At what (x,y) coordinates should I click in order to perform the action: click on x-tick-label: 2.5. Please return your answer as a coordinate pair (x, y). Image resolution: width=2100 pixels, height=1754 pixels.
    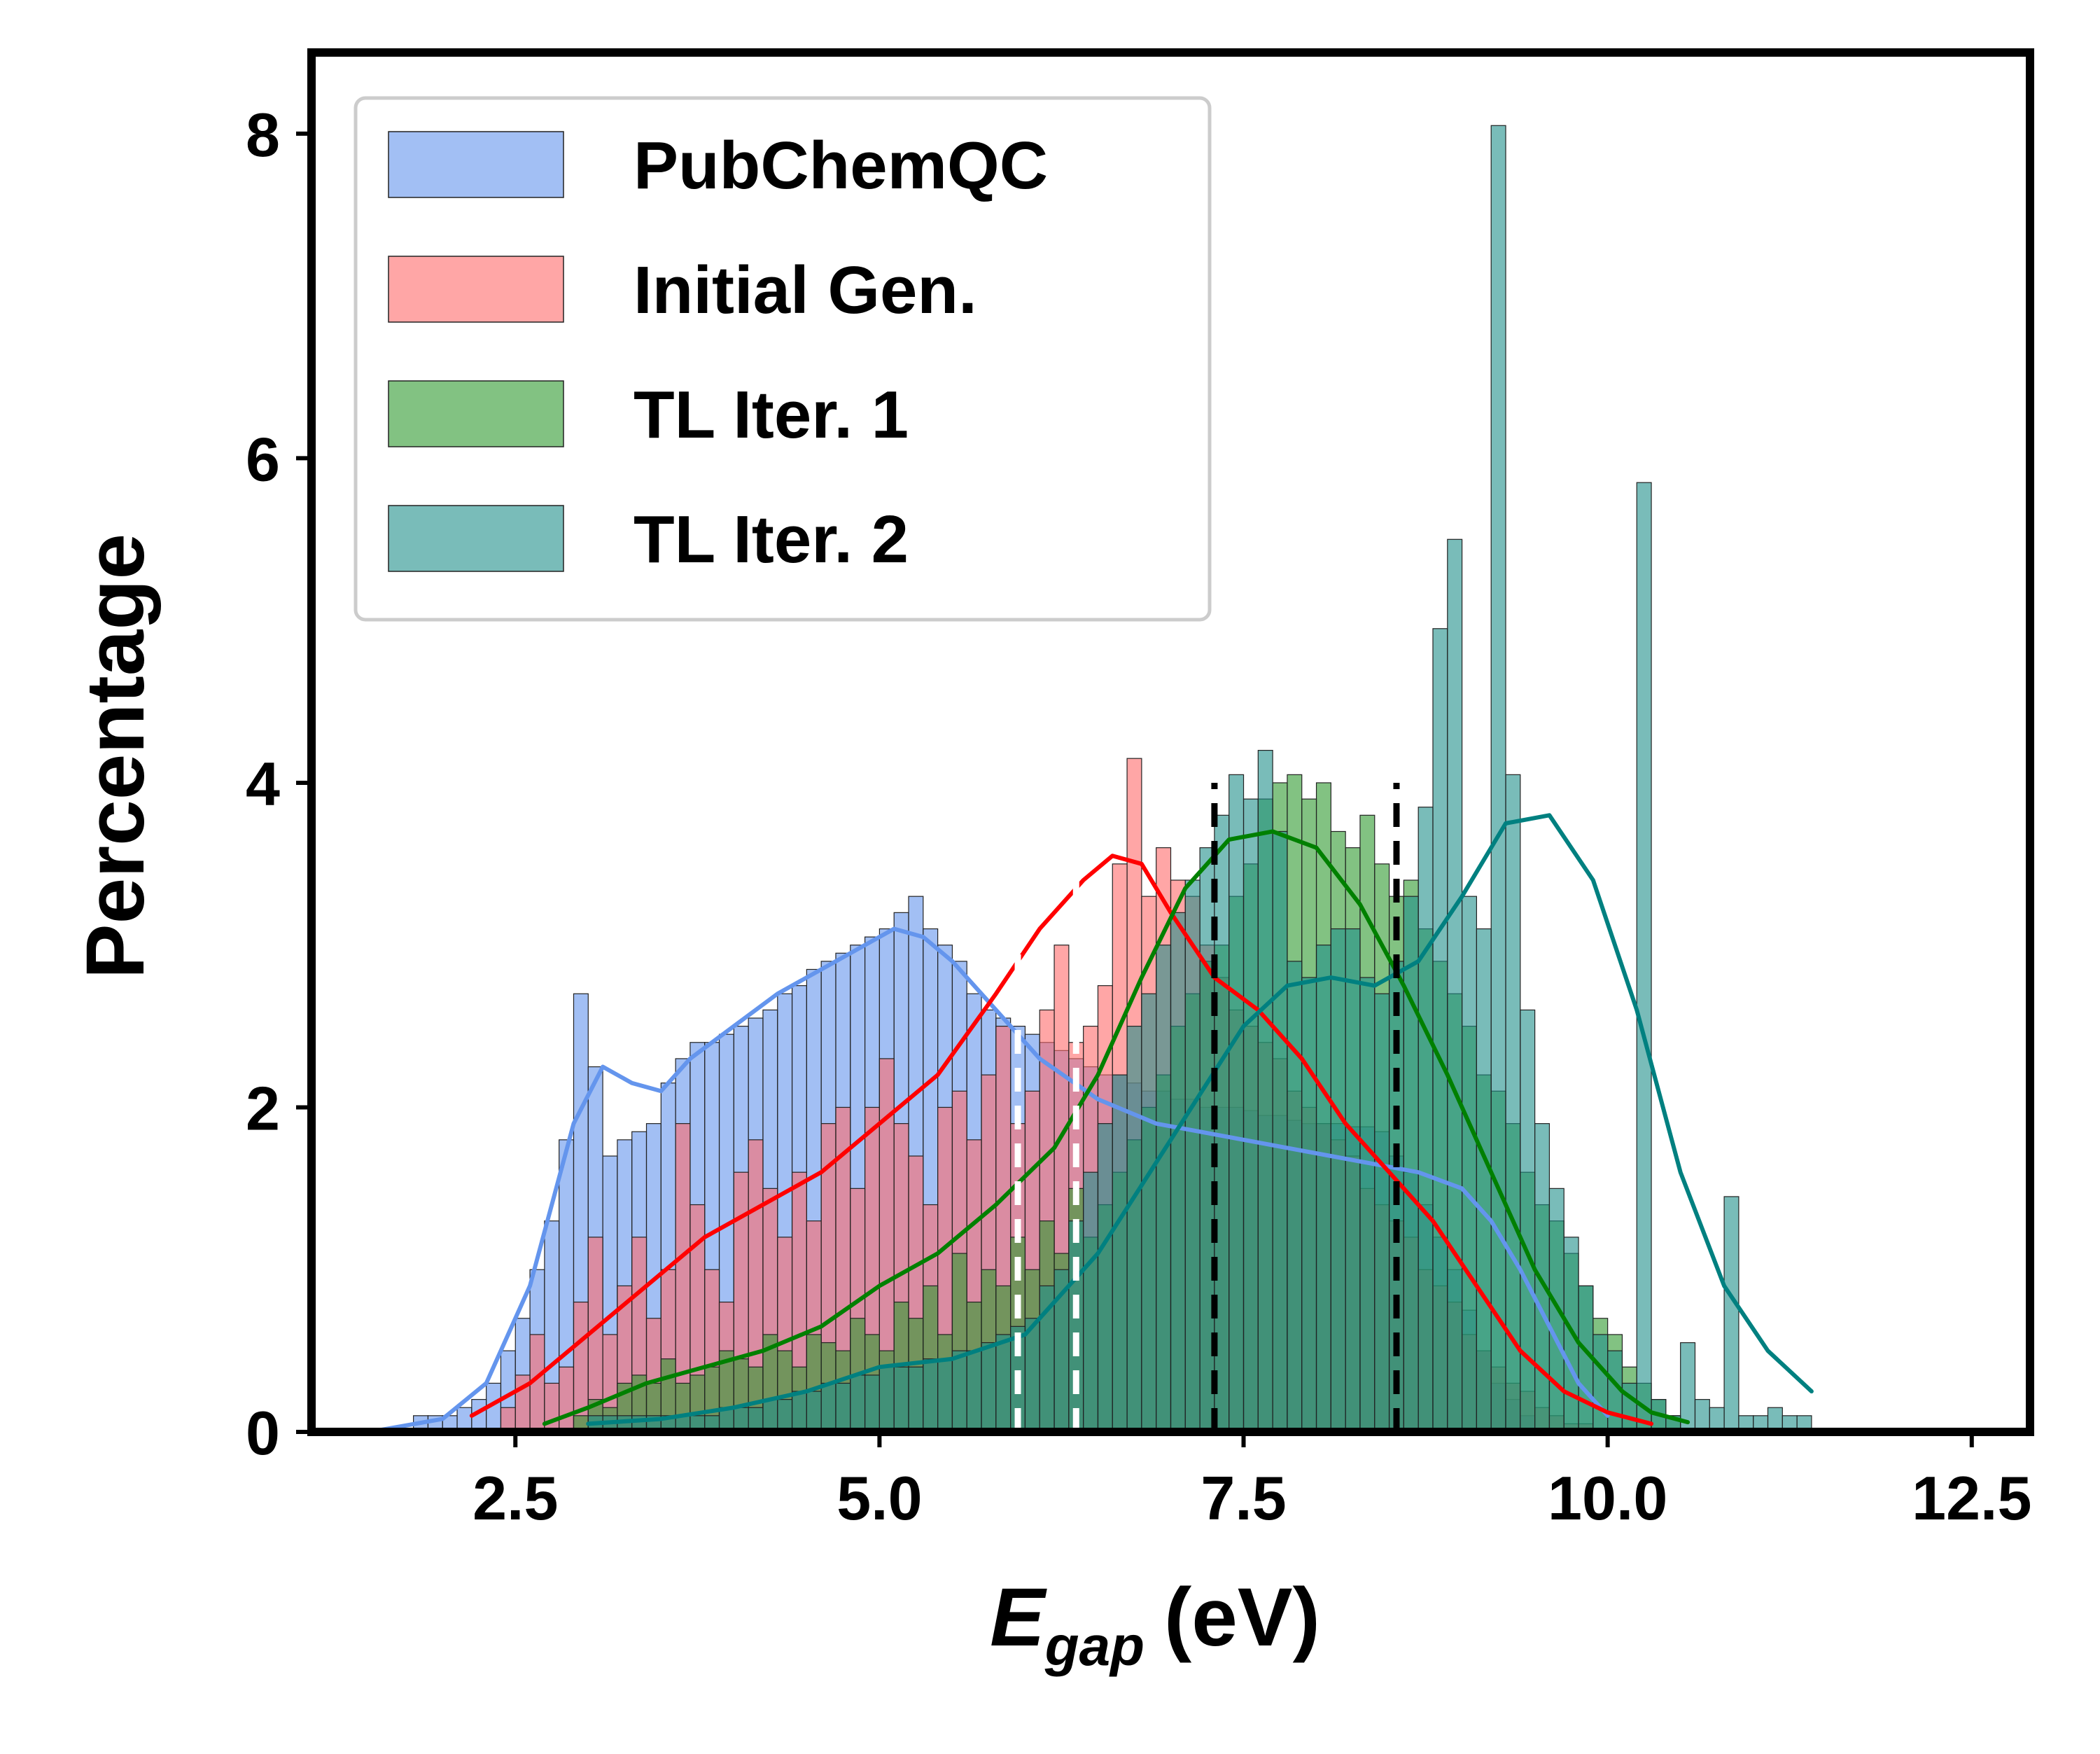
    Looking at the image, I should click on (515, 1498).